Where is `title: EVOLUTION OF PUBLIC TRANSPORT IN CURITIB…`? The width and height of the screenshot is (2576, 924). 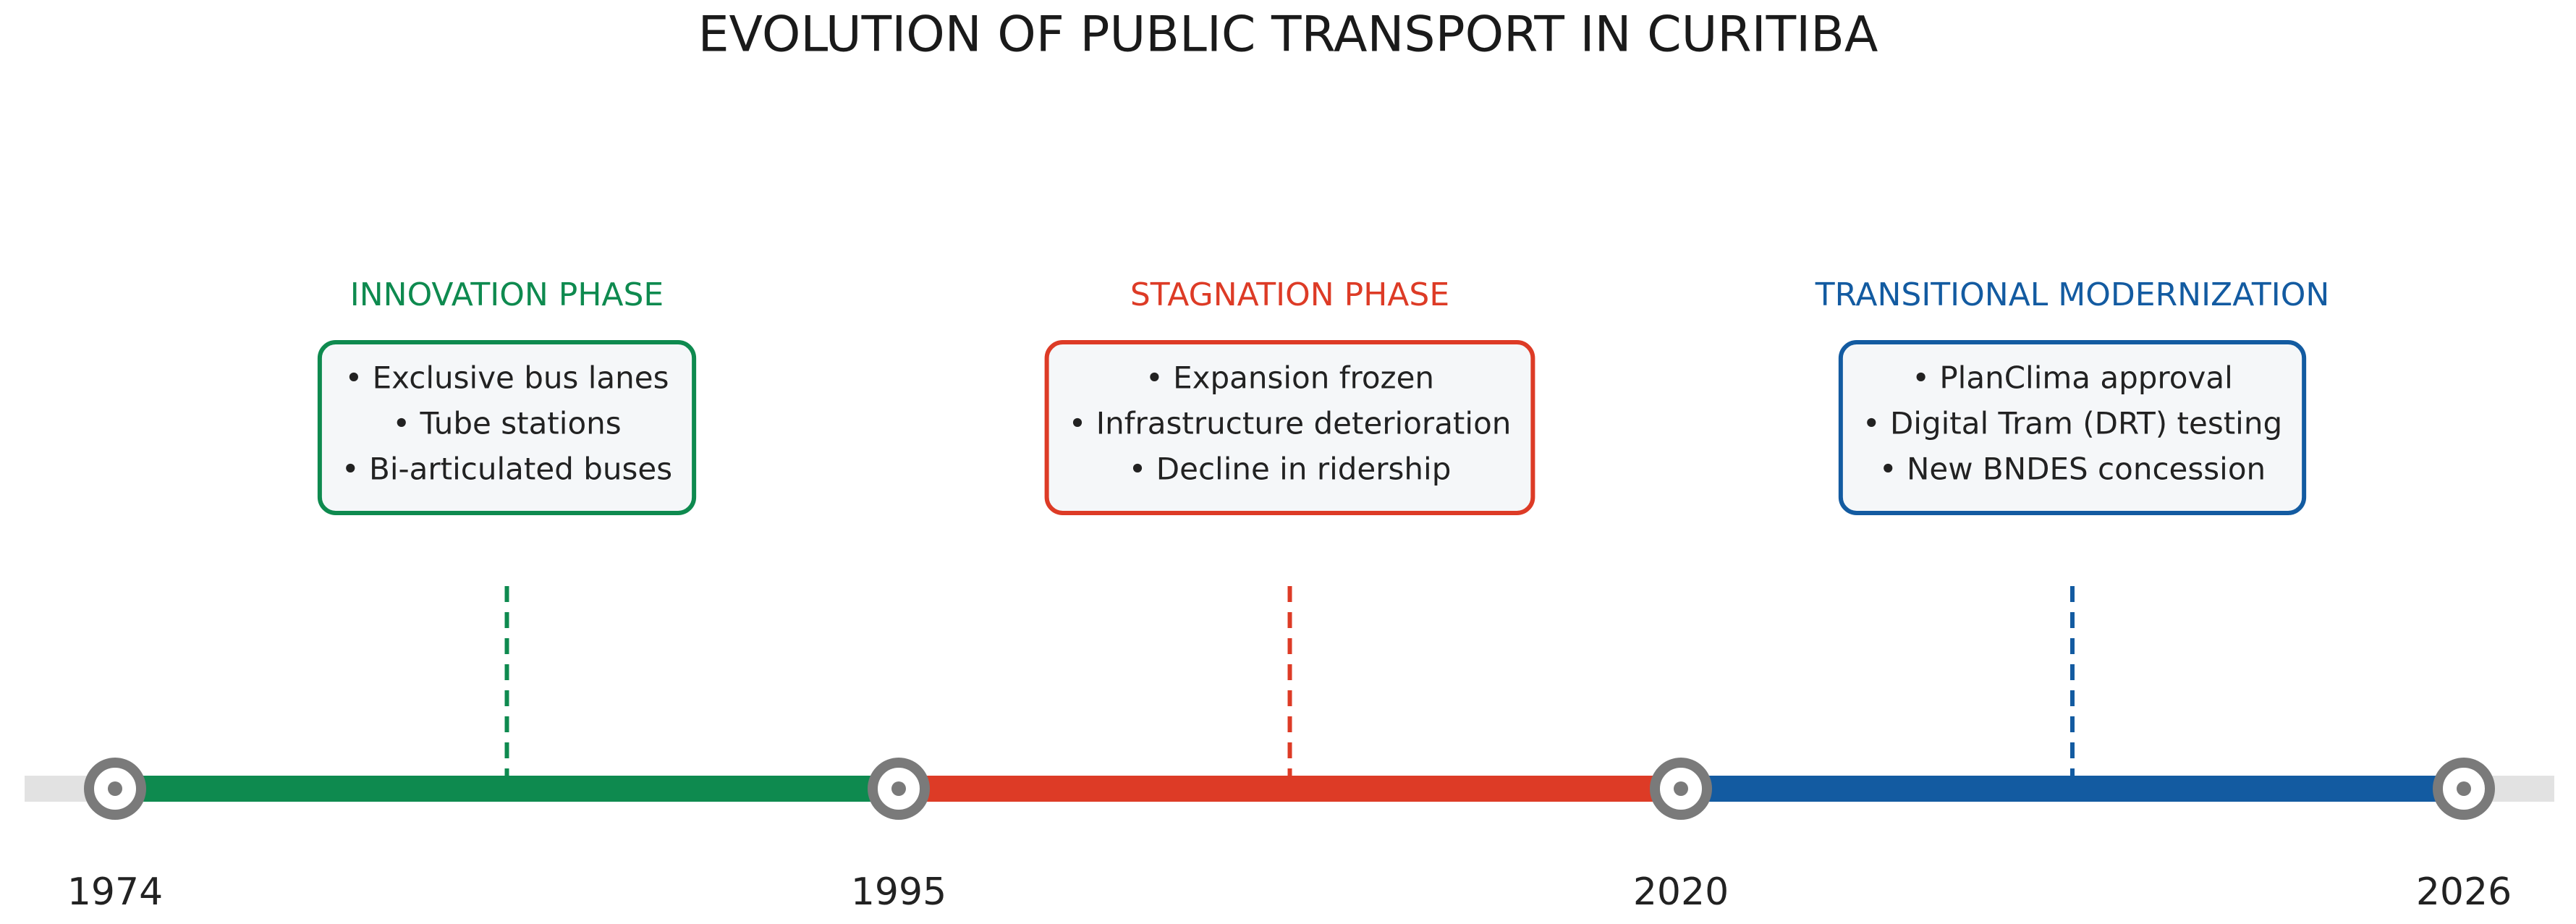 title: EVOLUTION OF PUBLIC TRANSPORT IN CURITIB… is located at coordinates (1288, 35).